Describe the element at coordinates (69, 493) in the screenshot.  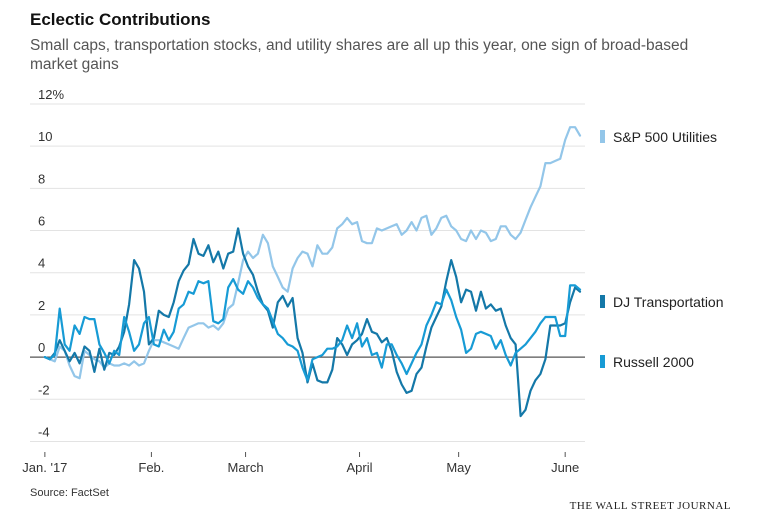
I see `source-note: Source: FactSet` at that location.